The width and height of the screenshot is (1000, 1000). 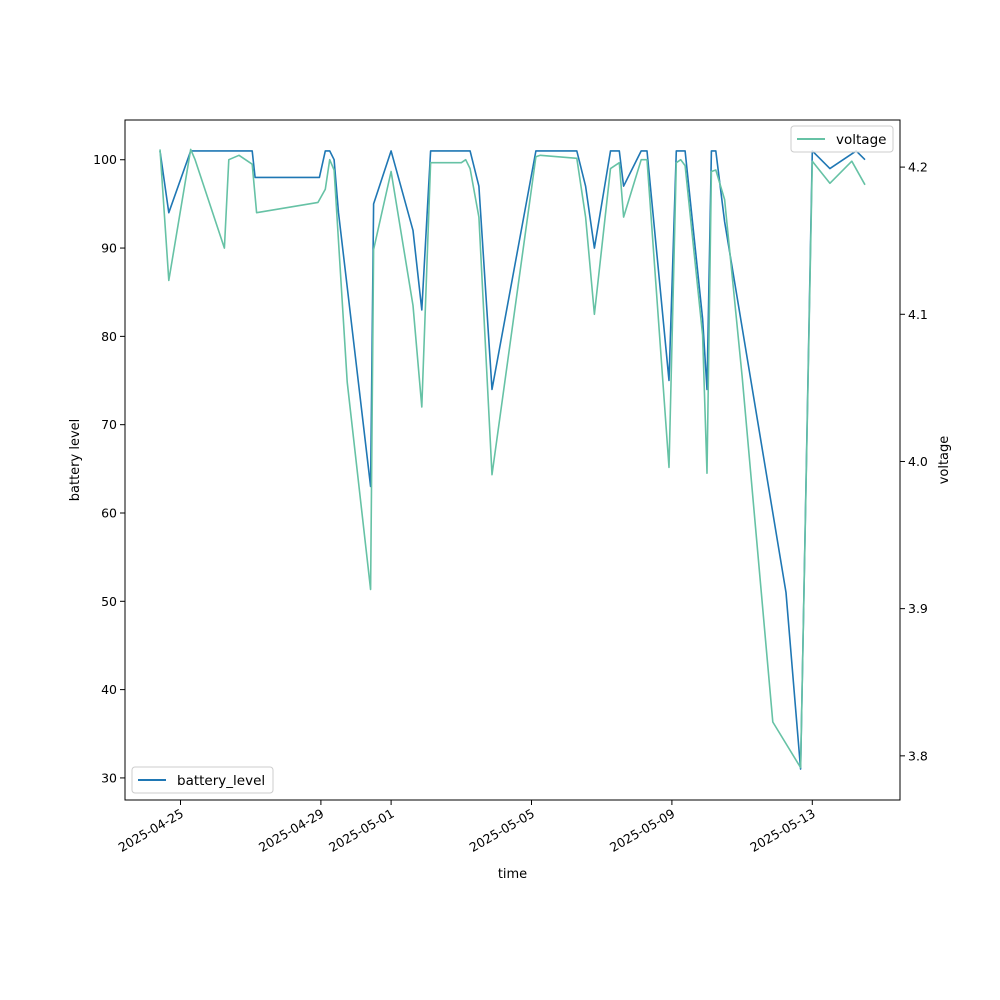 I want to click on right-y-tick-label: 4.1, so click(x=918, y=314).